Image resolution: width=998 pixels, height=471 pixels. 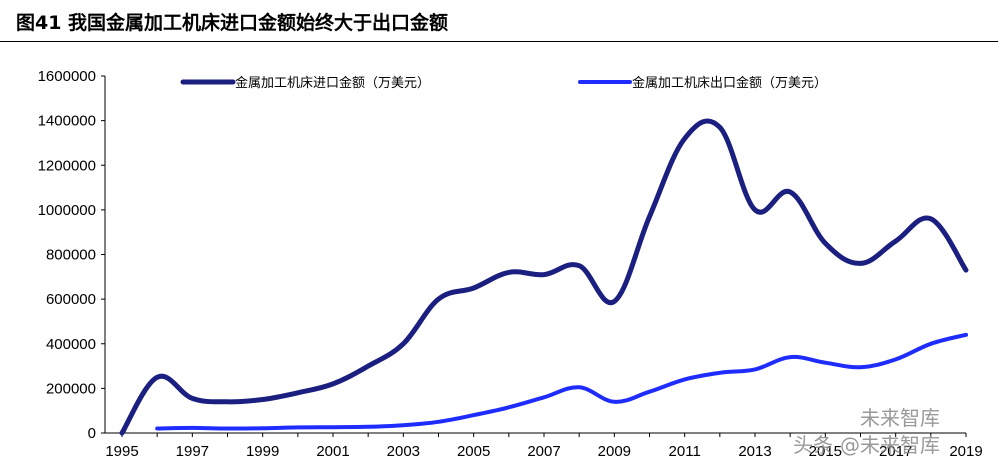 I want to click on x-tick-label: 2007, so click(x=543, y=451).